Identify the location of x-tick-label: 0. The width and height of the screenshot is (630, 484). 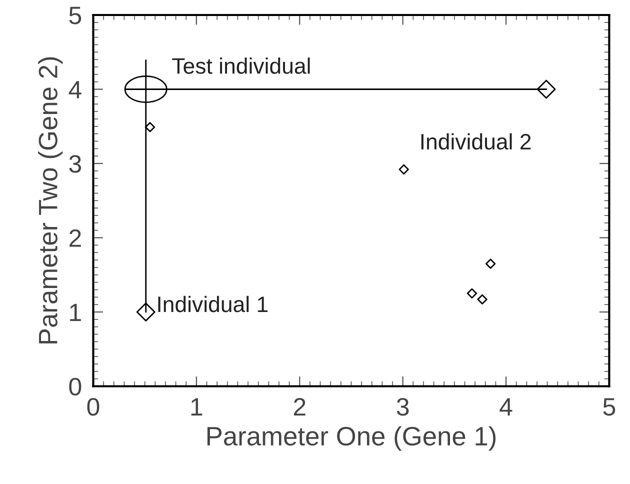
(93, 407).